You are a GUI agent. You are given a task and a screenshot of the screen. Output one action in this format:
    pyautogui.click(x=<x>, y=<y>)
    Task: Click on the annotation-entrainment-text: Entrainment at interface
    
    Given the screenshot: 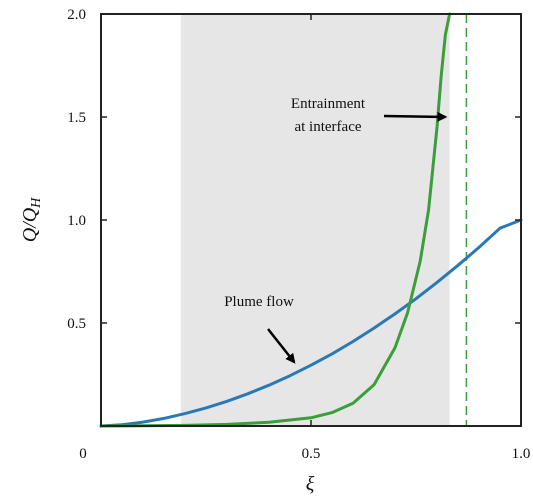 What is the action you would take?
    pyautogui.click(x=328, y=115)
    